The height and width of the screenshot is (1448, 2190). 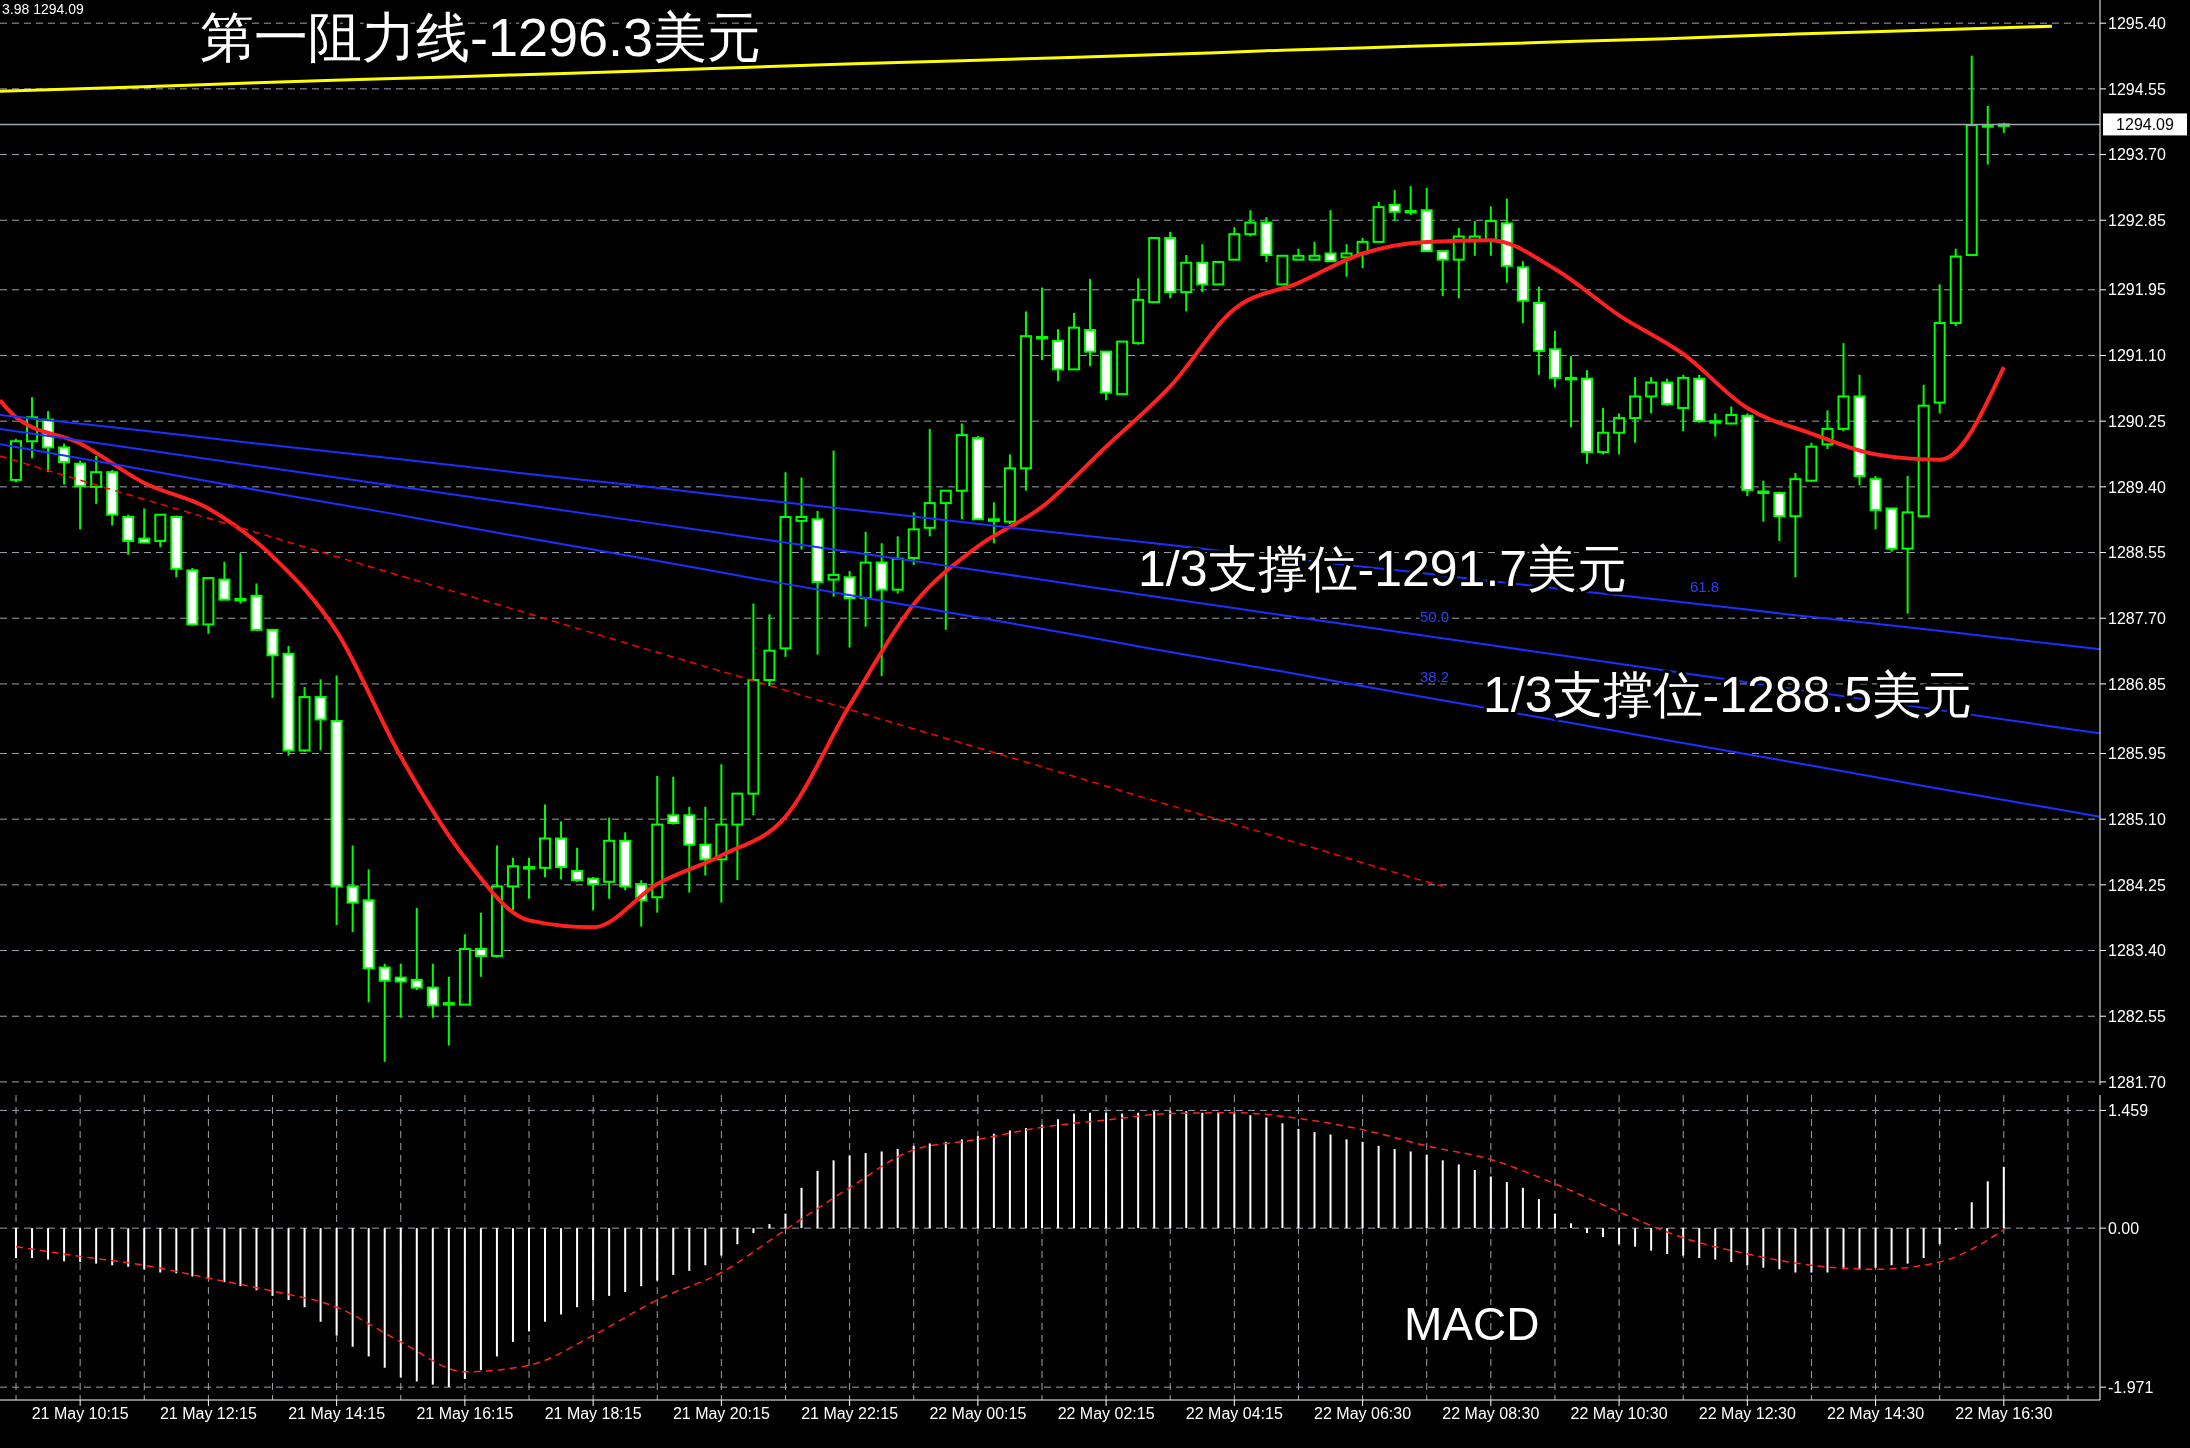 I want to click on y-tick-label: 1291.95, so click(x=2137, y=290).